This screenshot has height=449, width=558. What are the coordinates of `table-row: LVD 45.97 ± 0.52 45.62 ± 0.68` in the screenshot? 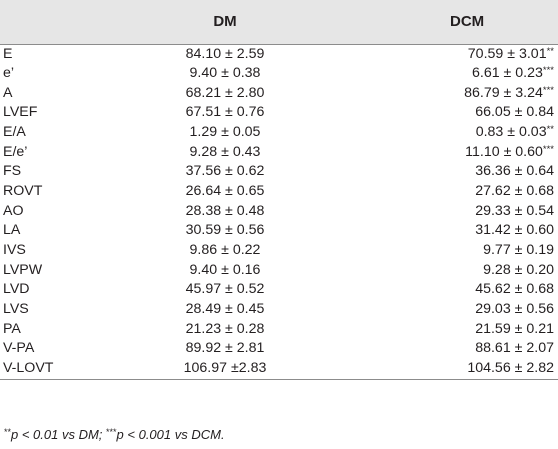 It's located at (279, 290).